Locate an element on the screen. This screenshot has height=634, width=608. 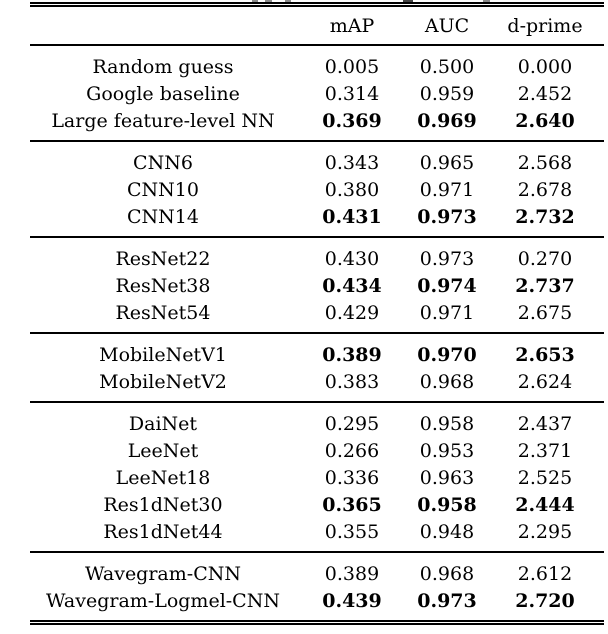
table-row: ResNet38 0.434 0.974 2.737 is located at coordinates (317, 285).